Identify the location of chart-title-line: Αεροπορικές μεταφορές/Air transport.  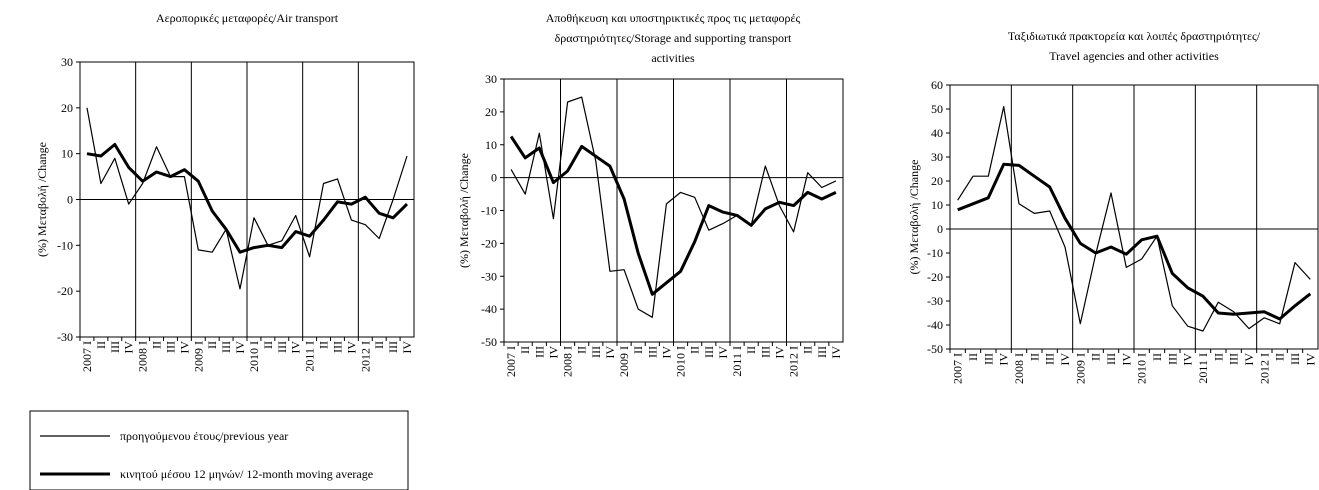
(247, 18).